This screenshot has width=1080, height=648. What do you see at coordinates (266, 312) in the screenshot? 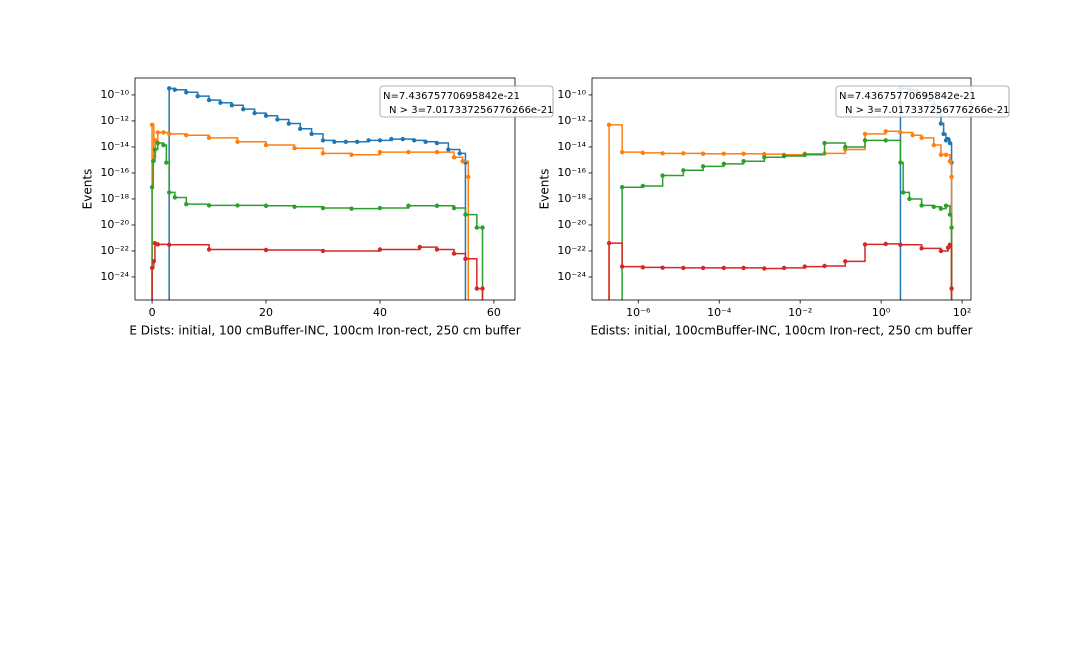
I see `x-tick-label: 20` at bounding box center [266, 312].